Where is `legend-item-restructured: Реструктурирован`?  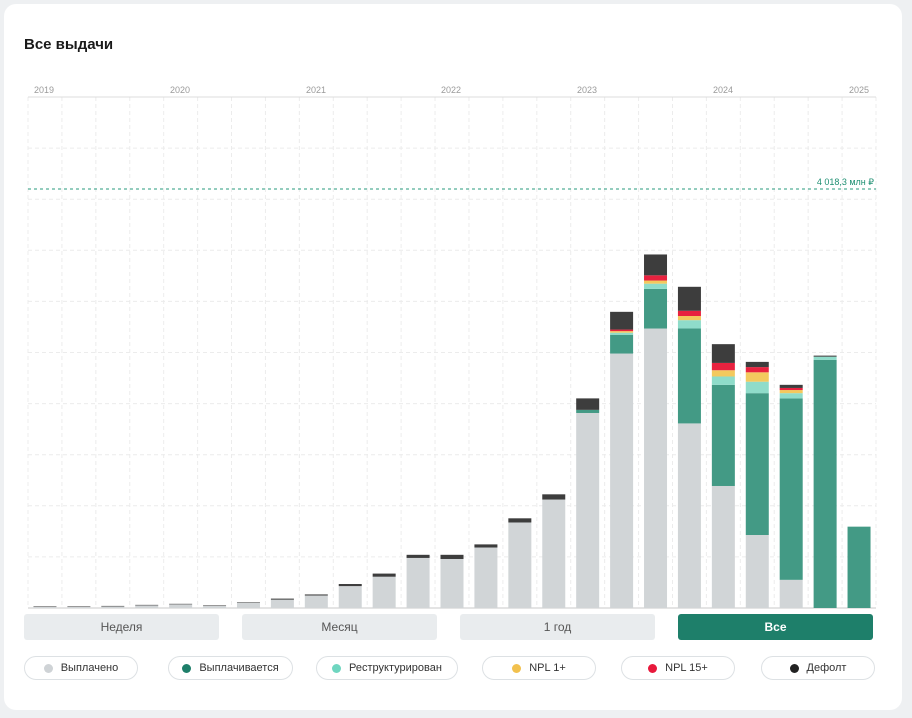 legend-item-restructured: Реструктурирован is located at coordinates (387, 668).